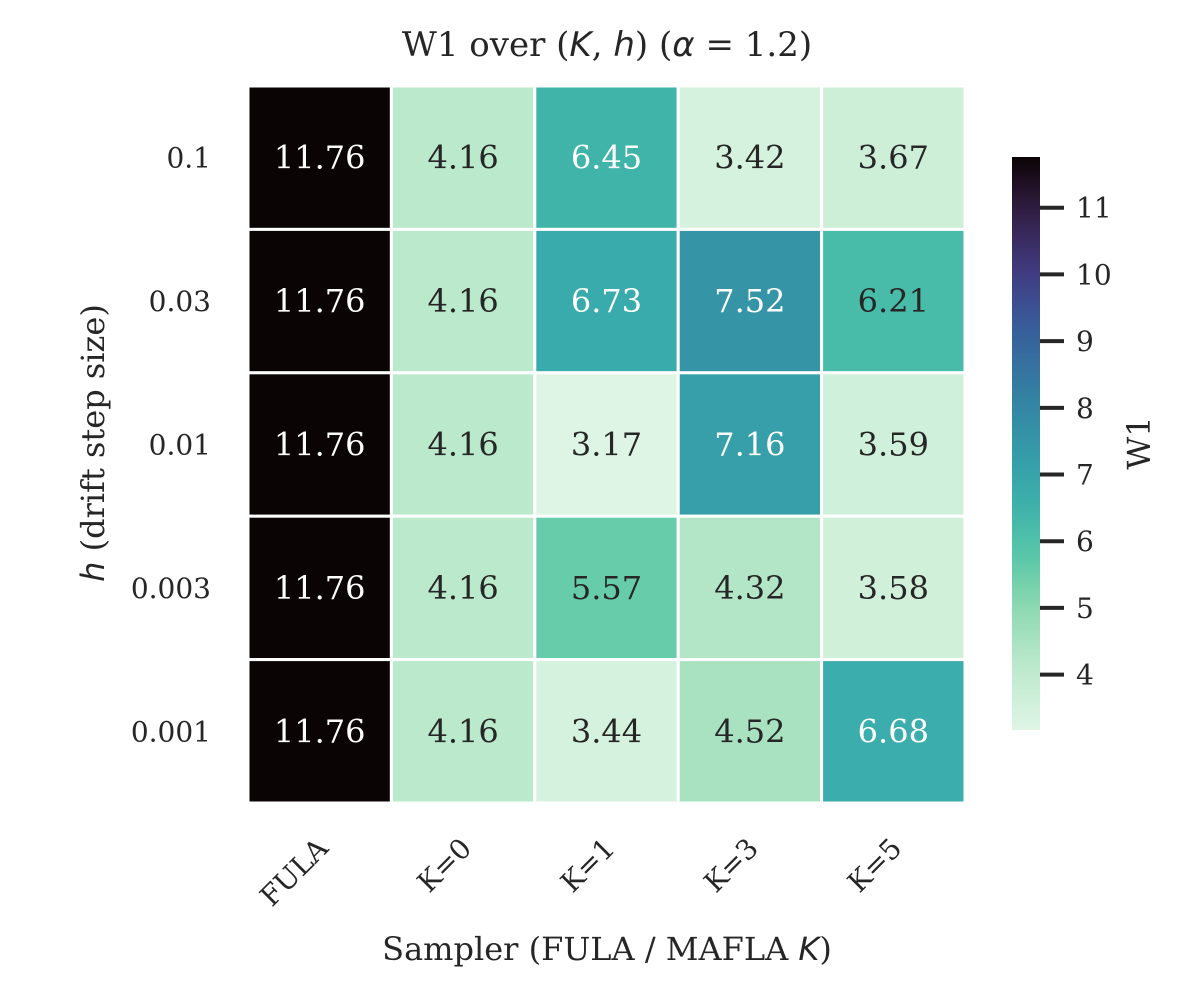 Image resolution: width=1200 pixels, height=1000 pixels. I want to click on colorbar-tick-label: 6, so click(1085, 541).